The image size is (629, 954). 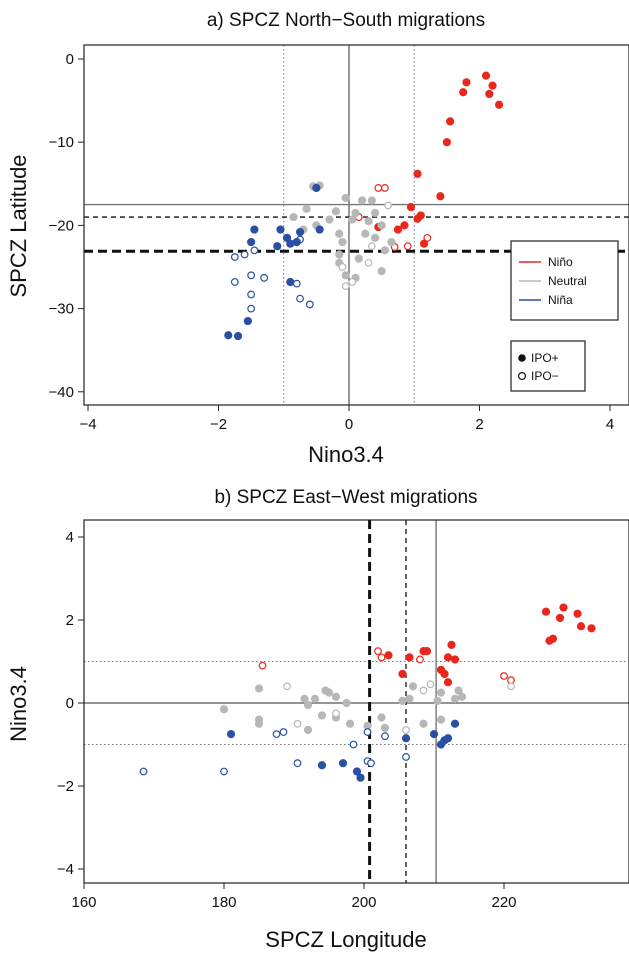 What do you see at coordinates (521, 376) in the screenshot?
I see `legend-ipo-minus-marker` at bounding box center [521, 376].